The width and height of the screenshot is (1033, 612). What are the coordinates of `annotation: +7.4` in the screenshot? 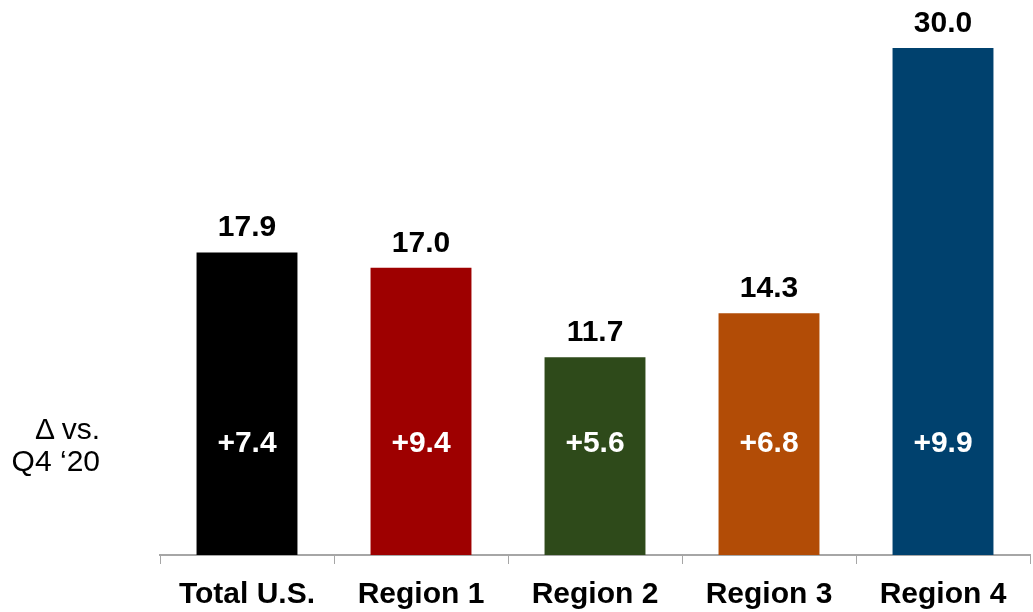 It's located at (247, 441).